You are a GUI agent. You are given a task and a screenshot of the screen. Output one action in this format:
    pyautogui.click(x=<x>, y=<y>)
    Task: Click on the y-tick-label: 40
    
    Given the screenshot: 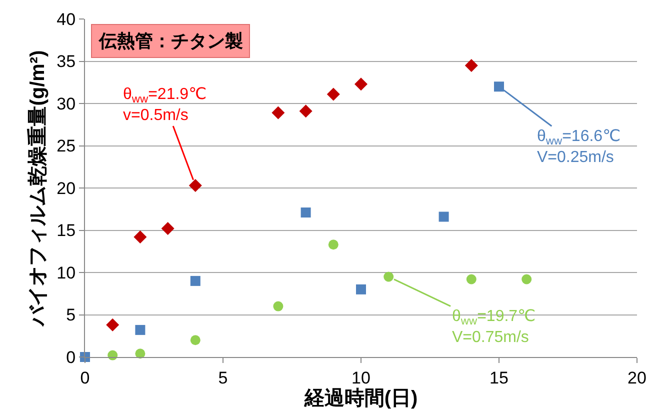 What is the action you would take?
    pyautogui.click(x=66, y=19)
    